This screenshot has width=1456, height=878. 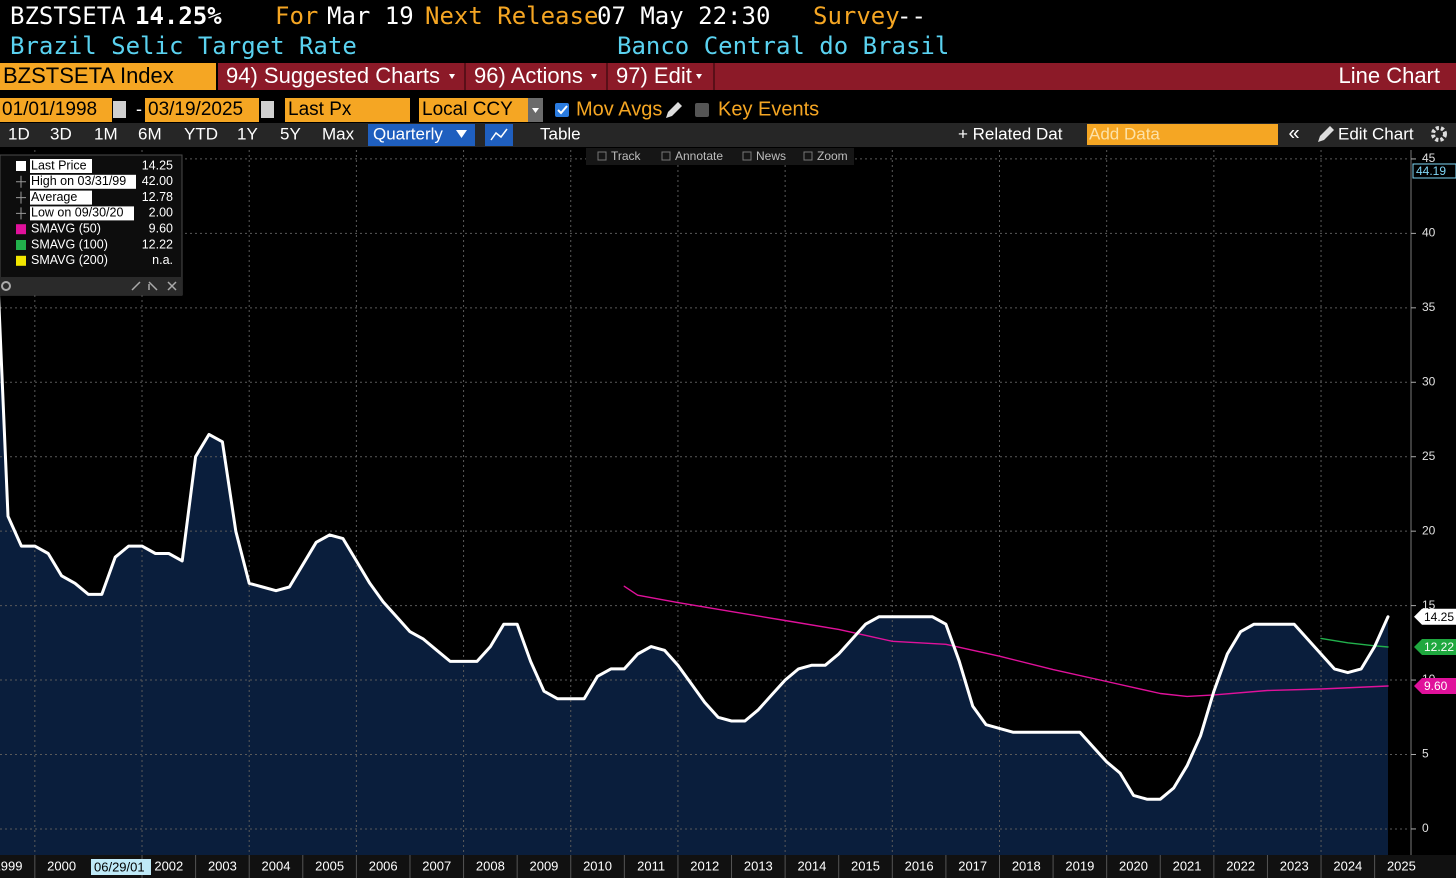 I want to click on legend-footer, so click(x=91, y=286).